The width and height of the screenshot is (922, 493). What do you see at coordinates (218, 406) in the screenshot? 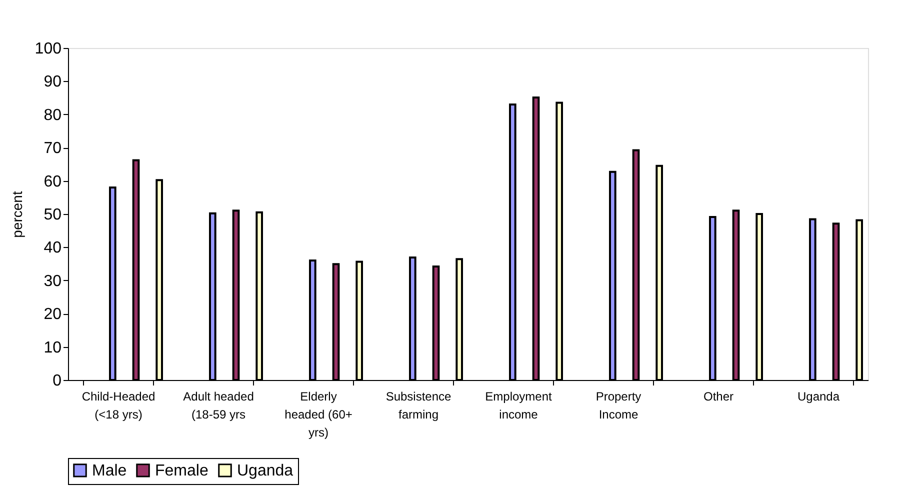
I see `x-tick-label: Adult headed (18-59 yrs` at bounding box center [218, 406].